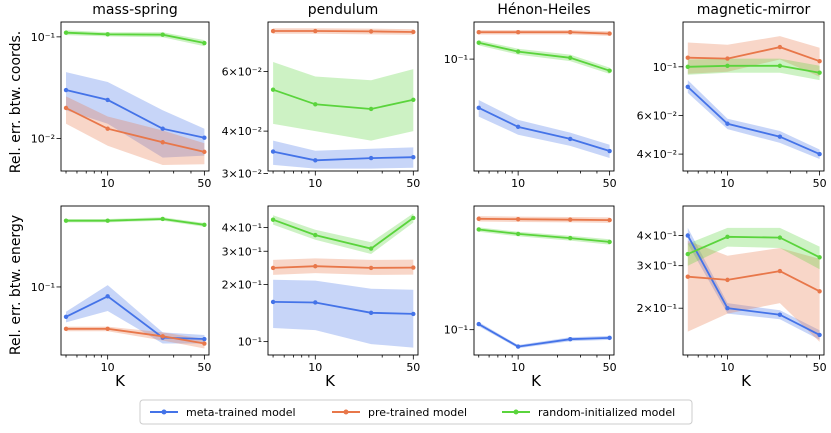 Image resolution: width=831 pixels, height=433 pixels. What do you see at coordinates (330, 381) in the screenshot?
I see `x-axis-label-2: K` at bounding box center [330, 381].